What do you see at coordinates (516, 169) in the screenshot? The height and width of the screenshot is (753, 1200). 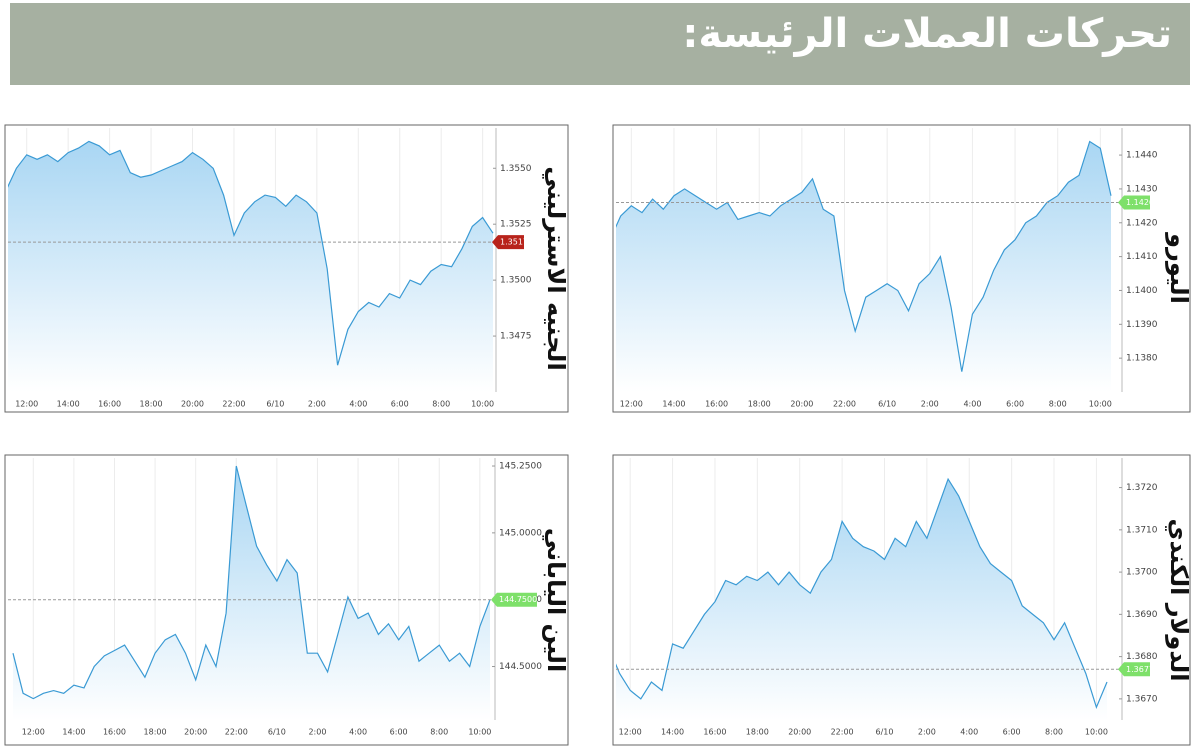 I see `y-tick-label: 1.3550` at bounding box center [516, 169].